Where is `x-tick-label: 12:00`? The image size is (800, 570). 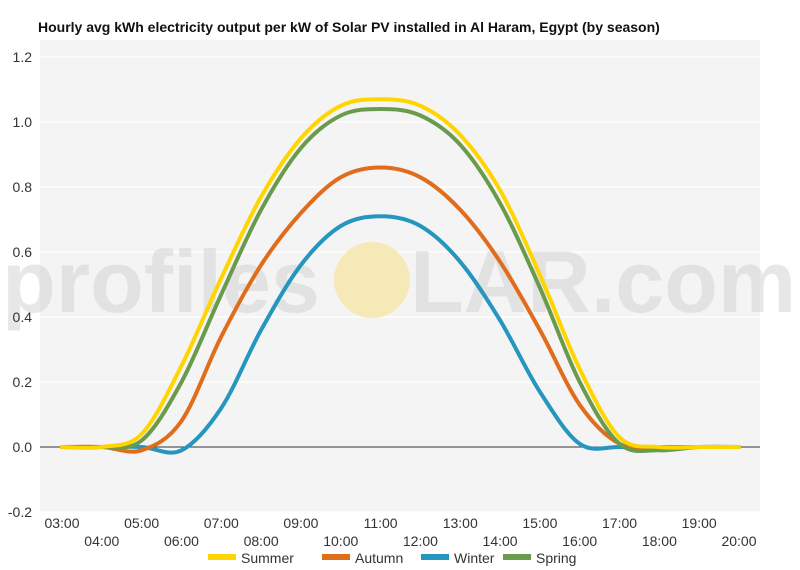 x-tick-label: 12:00 is located at coordinates (420, 541).